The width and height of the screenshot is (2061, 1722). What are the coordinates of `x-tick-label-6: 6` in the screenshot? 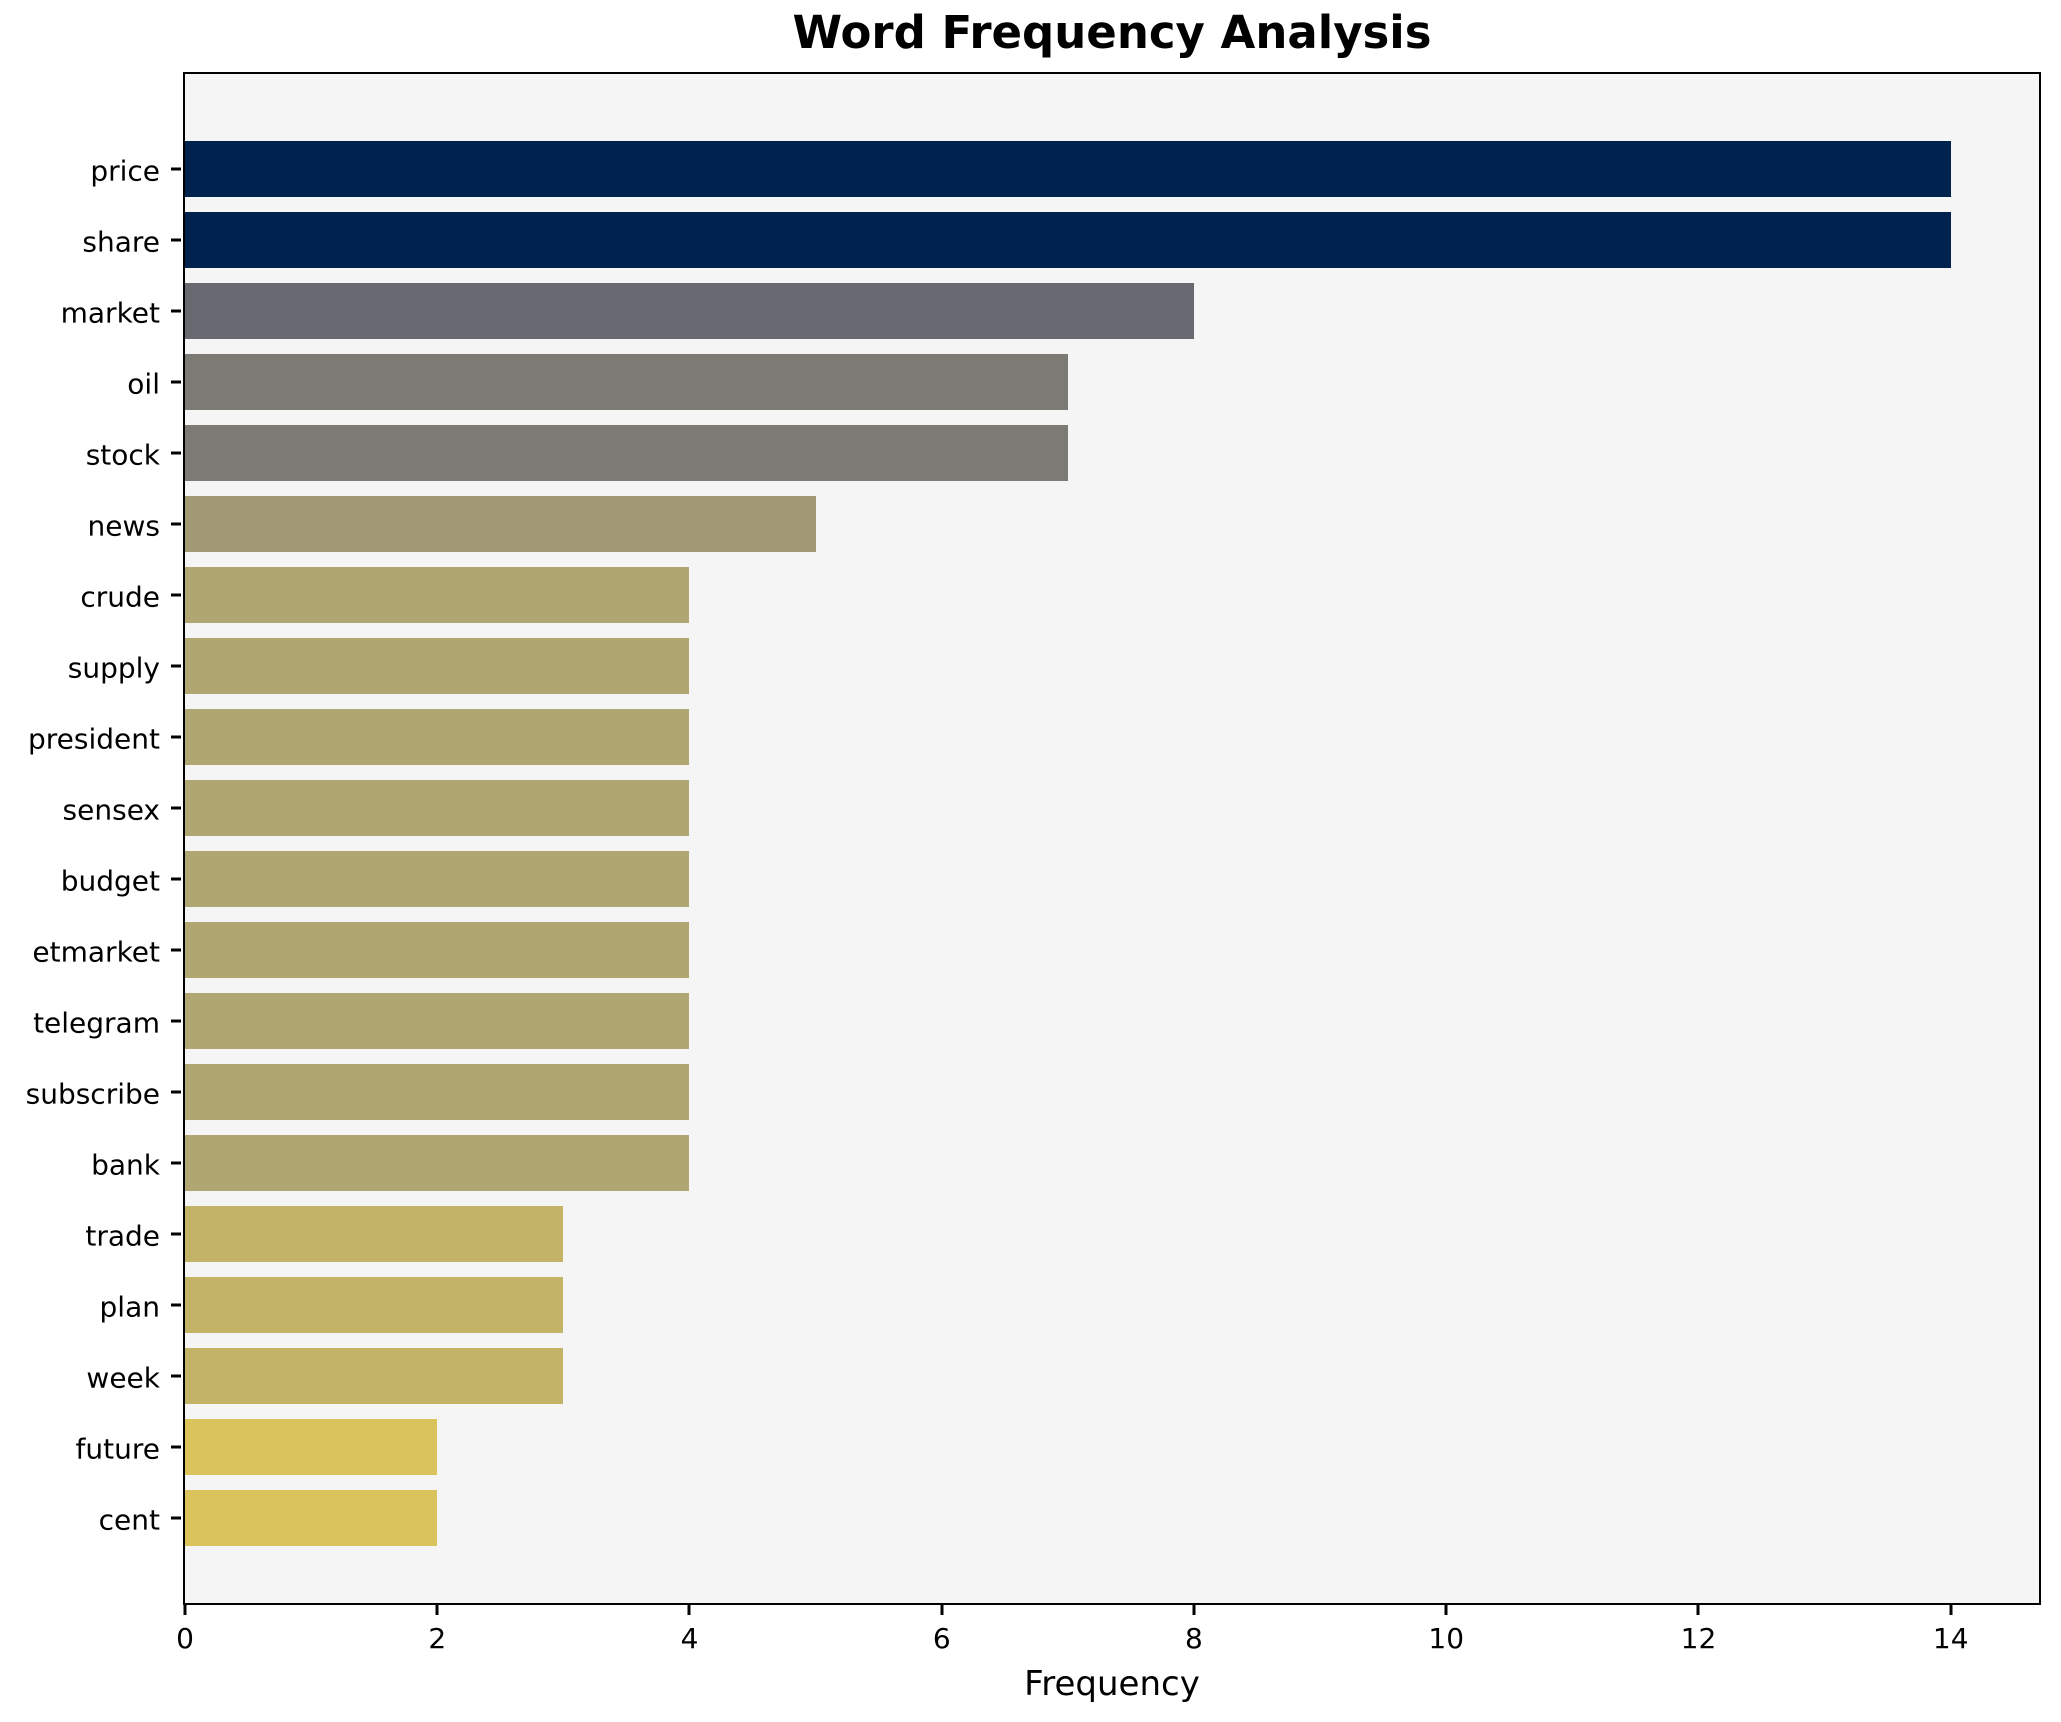 It's located at (941, 1638).